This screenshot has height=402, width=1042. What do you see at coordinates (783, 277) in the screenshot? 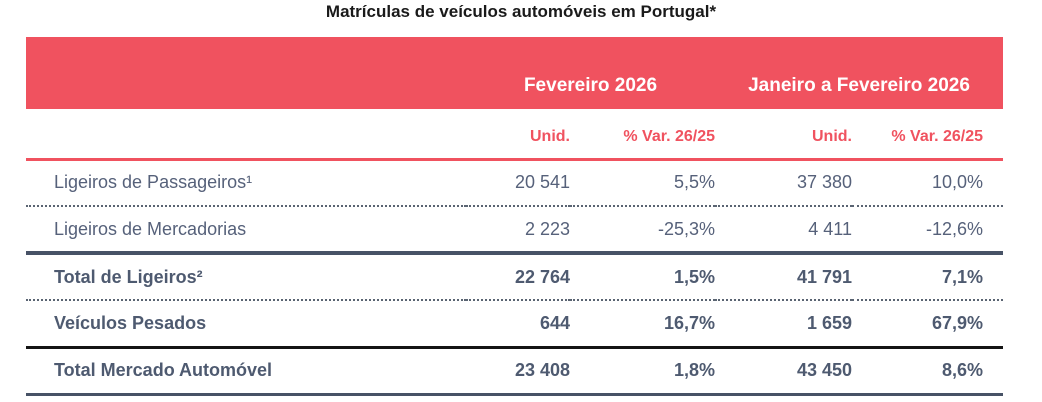
I see `cell-unid-janfev: 41 791` at bounding box center [783, 277].